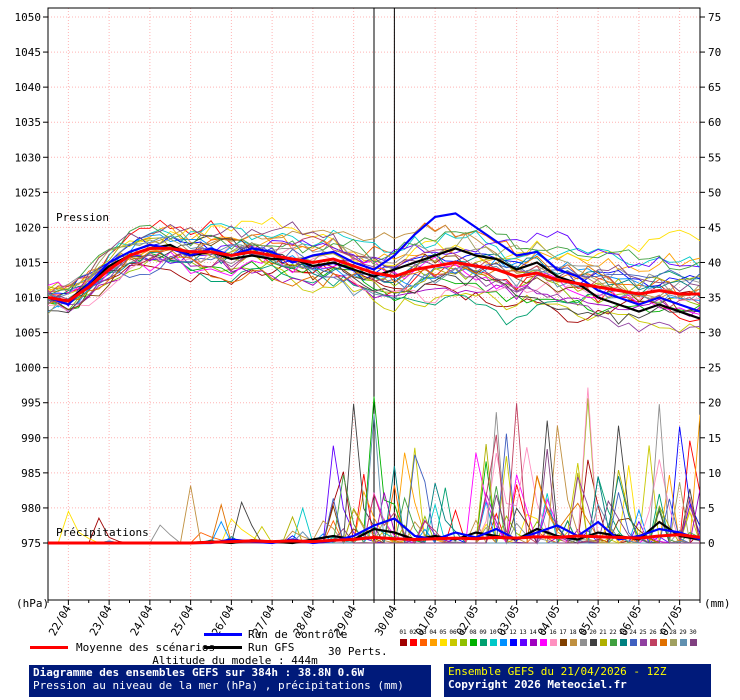 The width and height of the screenshot is (740, 700). What do you see at coordinates (483, 632) in the screenshot?
I see `perturbation-number: 09` at bounding box center [483, 632].